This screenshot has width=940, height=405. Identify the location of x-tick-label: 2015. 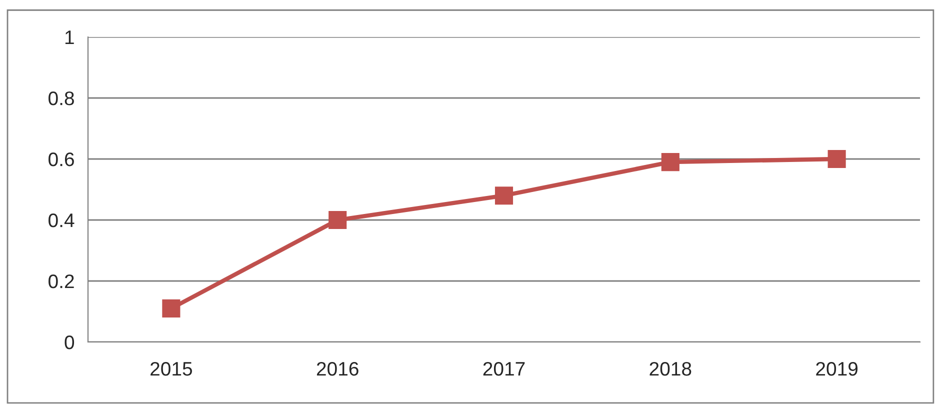
(171, 369).